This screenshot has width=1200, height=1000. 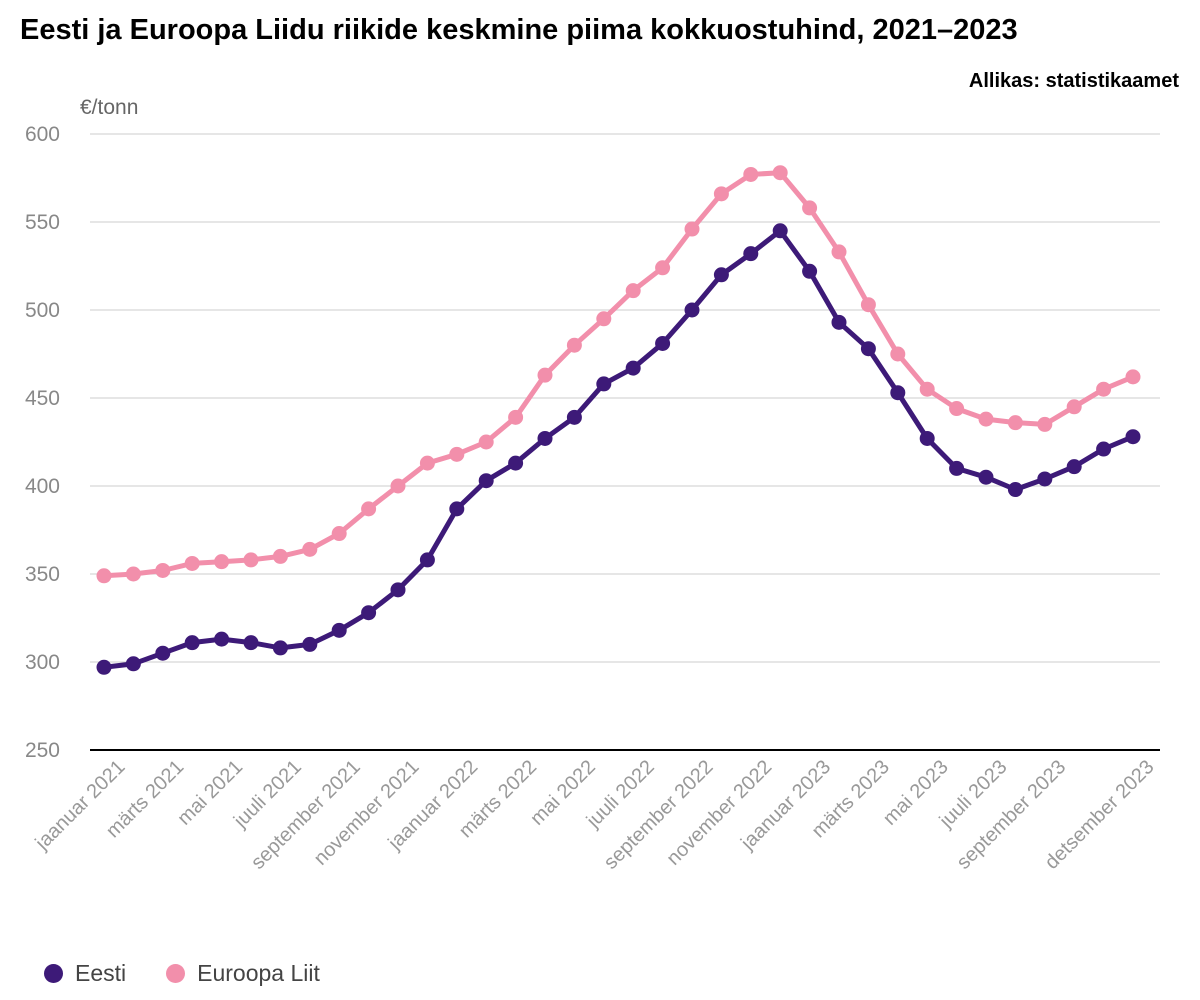 What do you see at coordinates (109, 107) in the screenshot?
I see `y-axis-unit-label: €/tonn` at bounding box center [109, 107].